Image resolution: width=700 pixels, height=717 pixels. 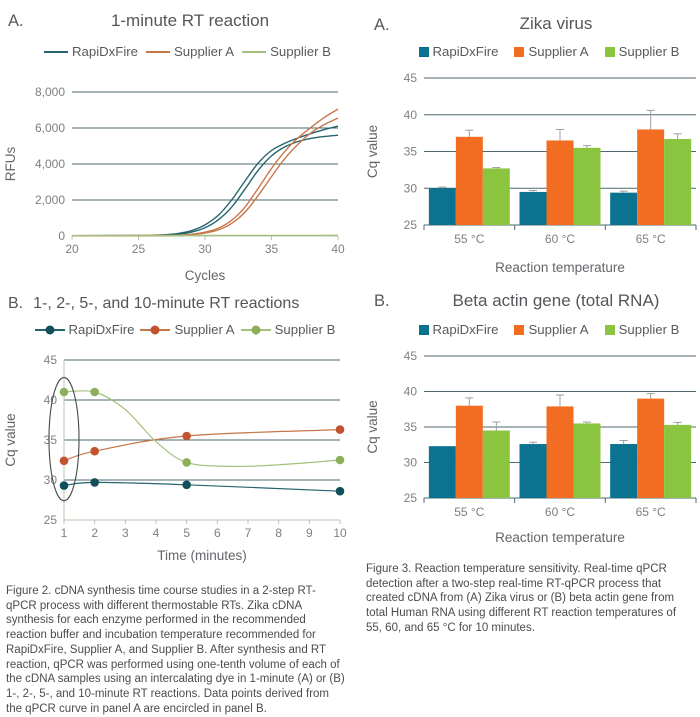 I want to click on fig2-panel-a-title: 1-minute RT reaction, so click(x=190, y=20).